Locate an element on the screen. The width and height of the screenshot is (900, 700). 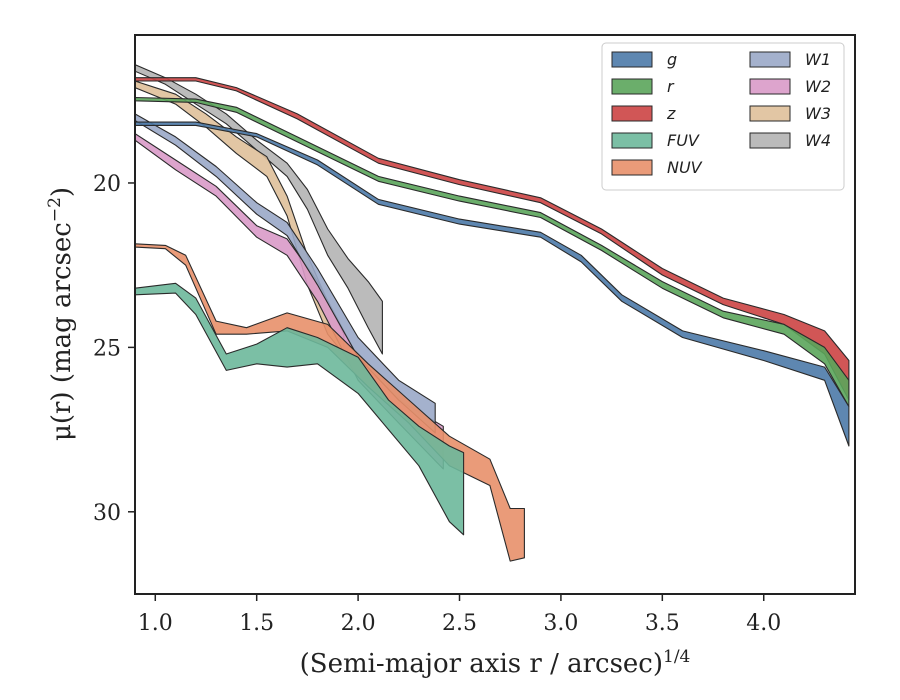
y-tick-label: 30 is located at coordinates (107, 513).